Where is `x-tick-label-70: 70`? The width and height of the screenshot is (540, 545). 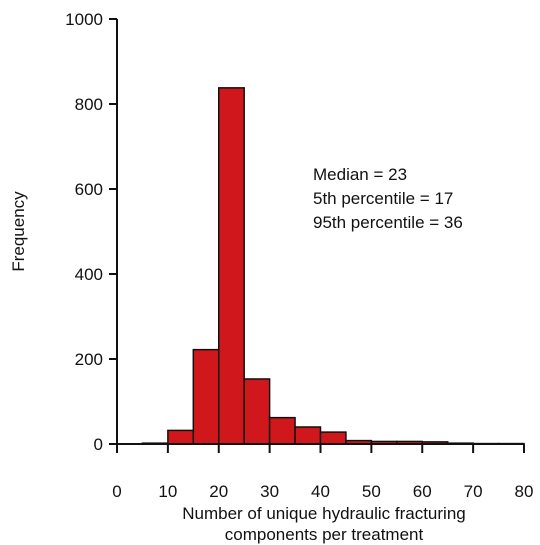
x-tick-label-70: 70 is located at coordinates (473, 491).